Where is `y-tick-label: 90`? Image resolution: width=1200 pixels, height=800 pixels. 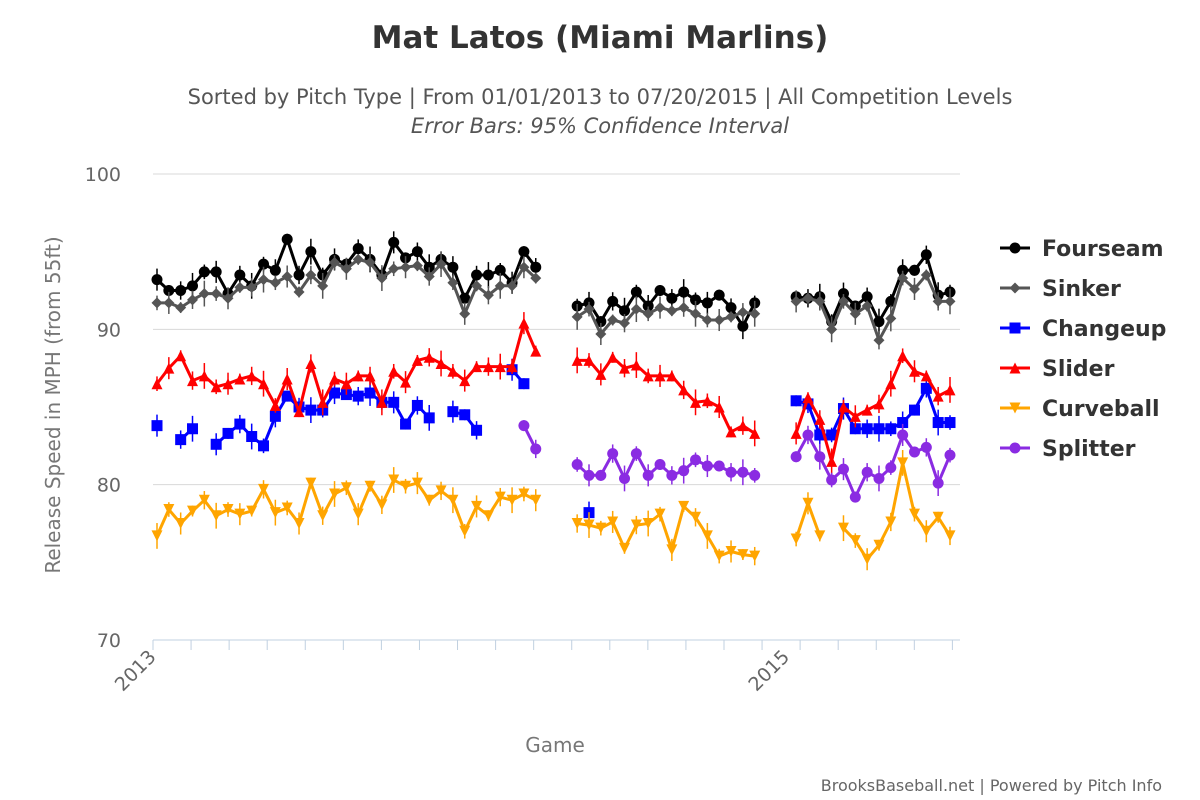 y-tick-label: 90 is located at coordinates (109, 330).